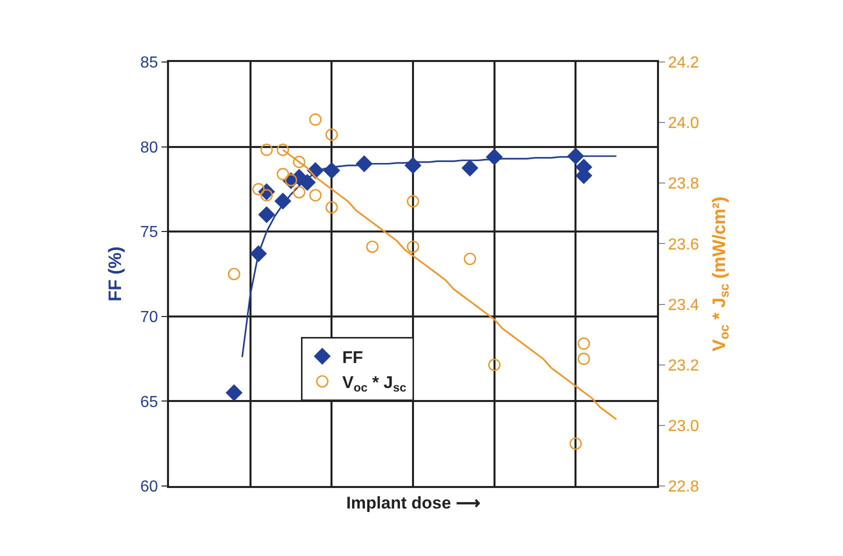 Image resolution: width=843 pixels, height=556 pixels. I want to click on y2-tick-label: 23.6, so click(684, 245).